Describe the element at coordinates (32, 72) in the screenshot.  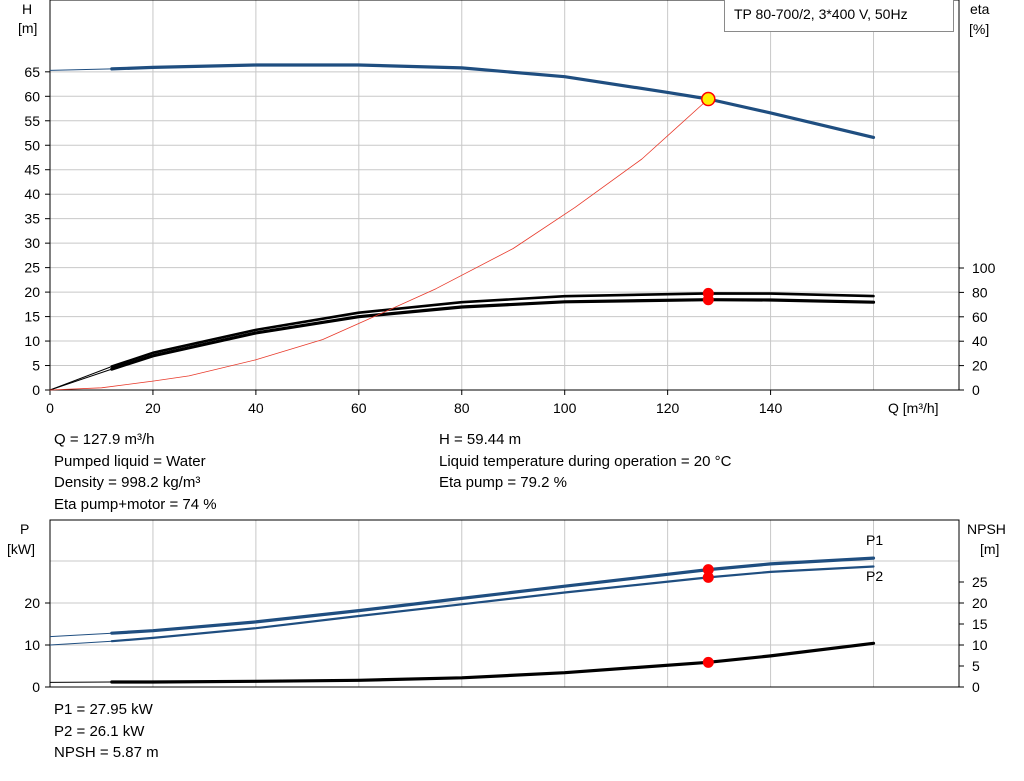
I see `qh-ytick-label: 65` at that location.